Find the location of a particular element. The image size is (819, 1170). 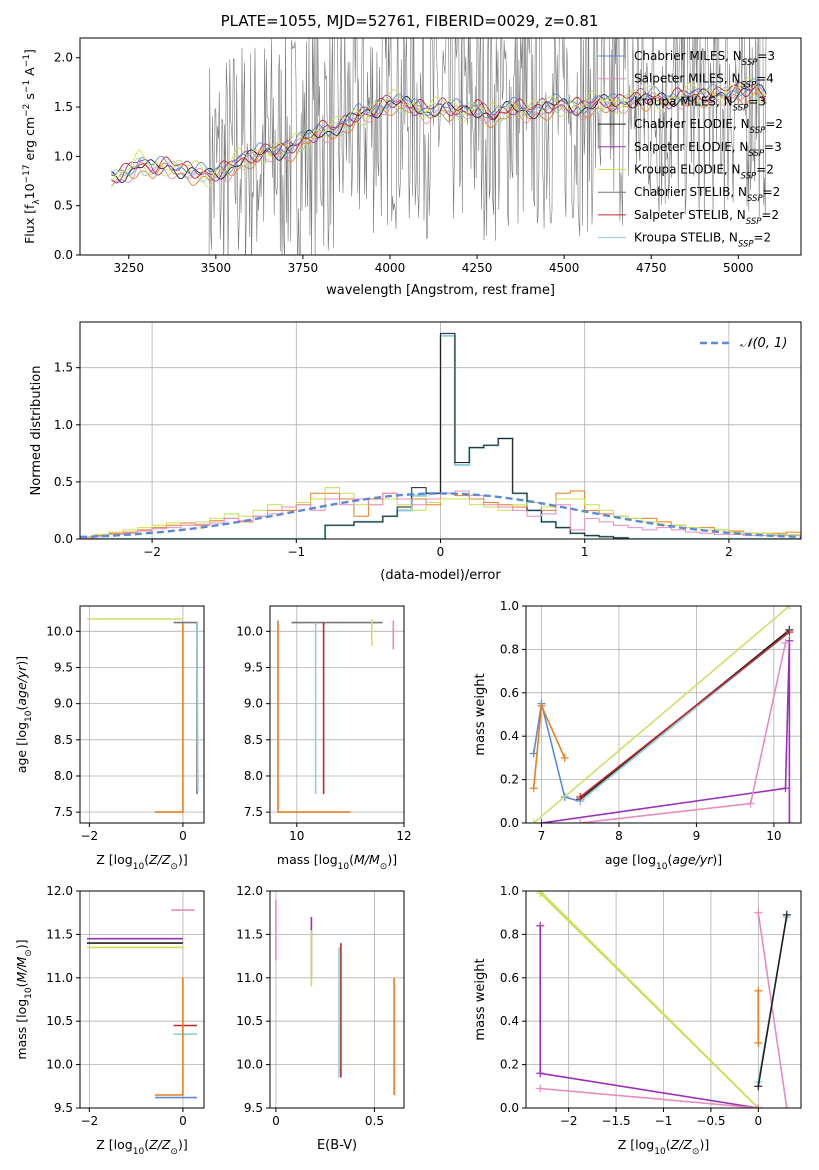

legend-entry: Salpeter MILES, NSSP=4 is located at coordinates (704, 81).